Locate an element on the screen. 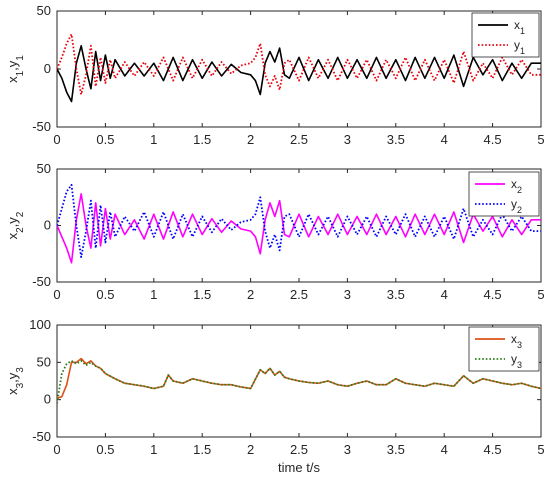 The image size is (550, 485). legend-label: x3 is located at coordinates (516, 341).